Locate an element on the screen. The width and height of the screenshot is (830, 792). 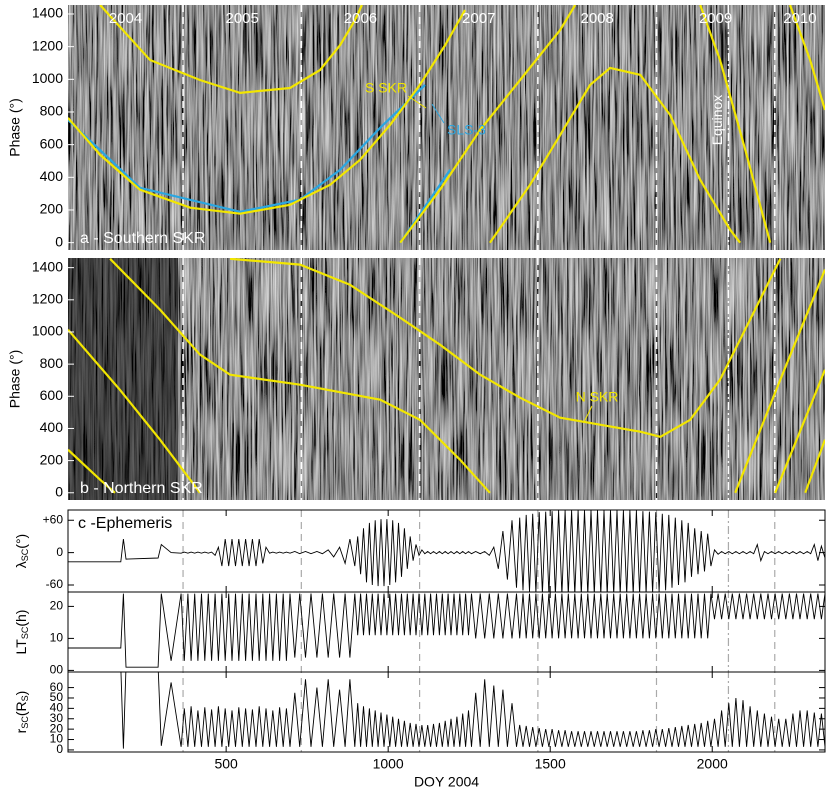
y-axis-label: λSC(°) is located at coordinates (22, 551).